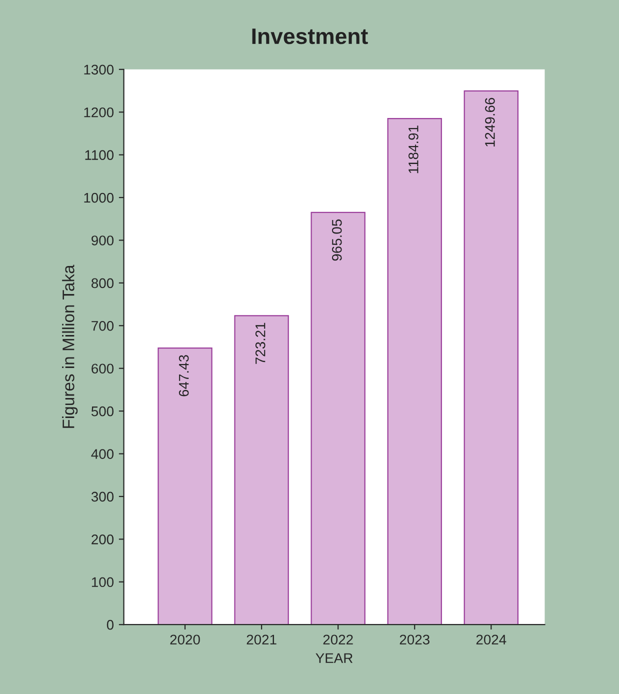 This screenshot has height=694, width=619. What do you see at coordinates (99, 112) in the screenshot?
I see `y-tick-label: 1200` at bounding box center [99, 112].